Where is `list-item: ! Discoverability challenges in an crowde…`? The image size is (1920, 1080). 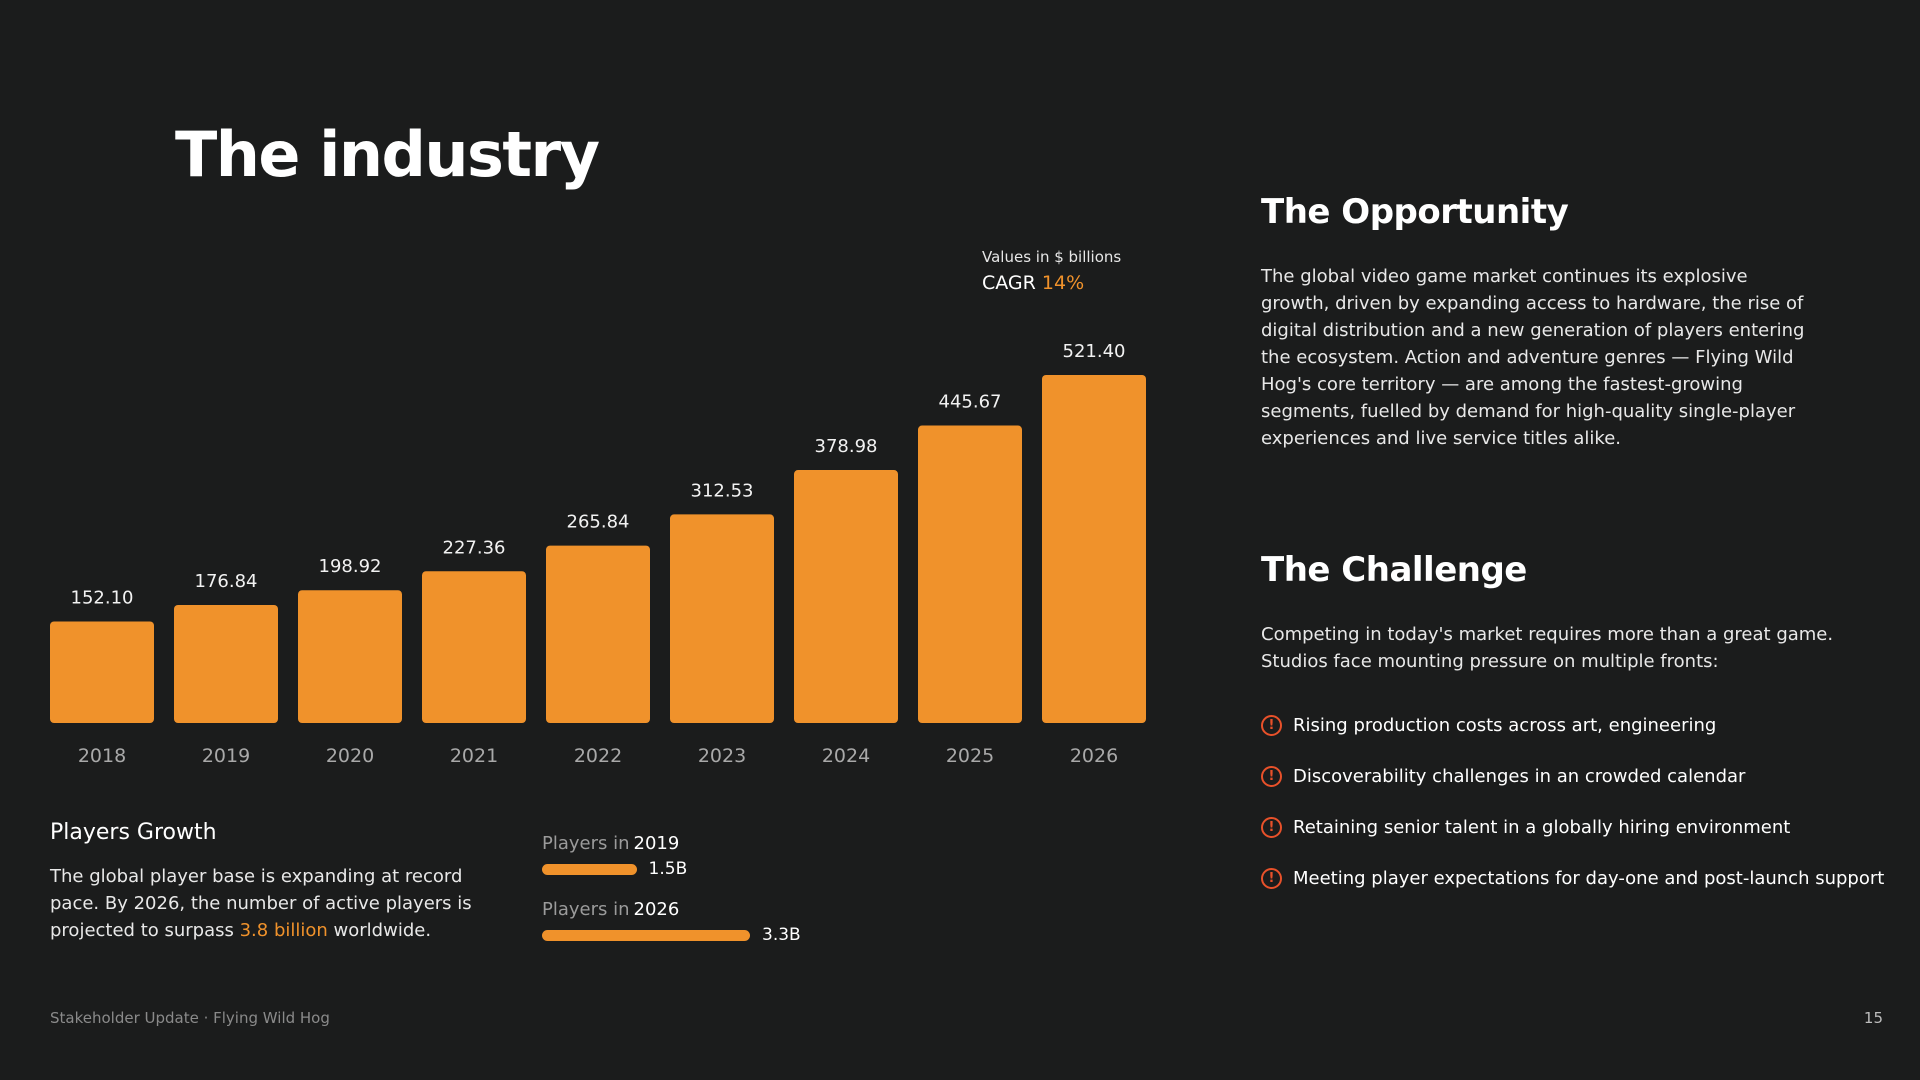 list-item: ! Discoverability challenges in an crowde… is located at coordinates (1572, 776).